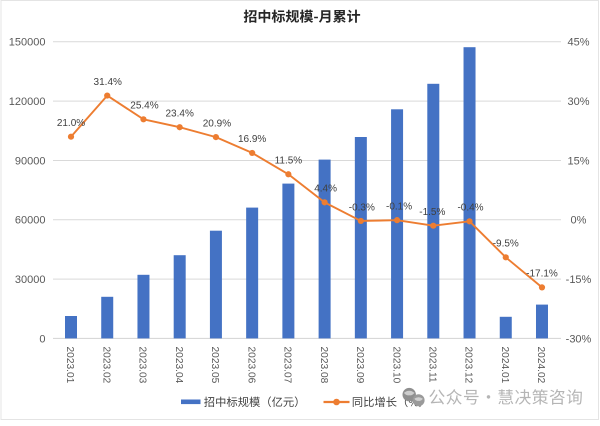 The image size is (600, 426). What do you see at coordinates (540, 365) in the screenshot?
I see `svg-text: 2024.02` at bounding box center [540, 365].